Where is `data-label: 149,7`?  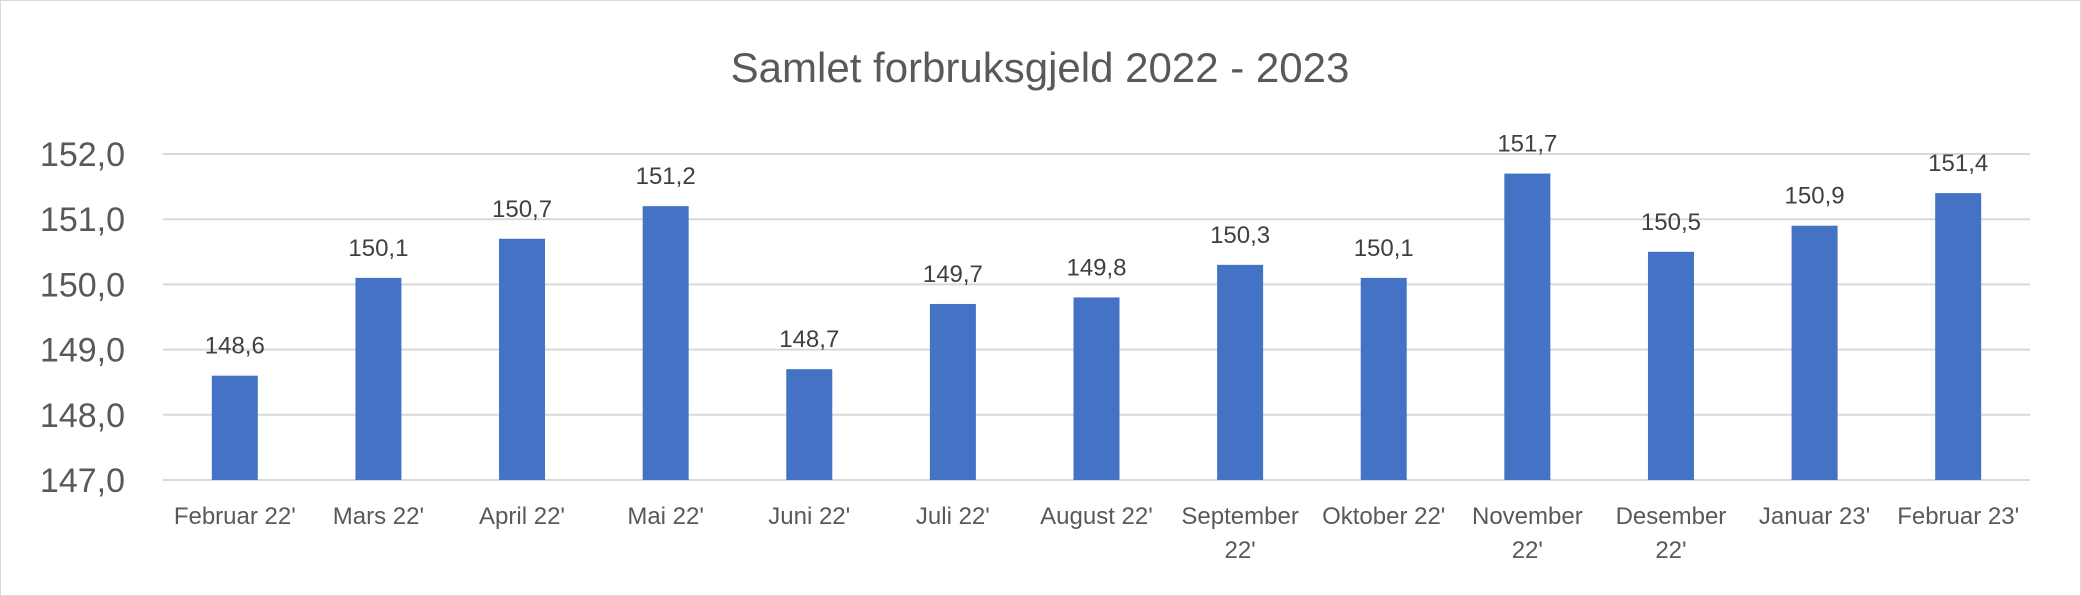 data-label: 149,7 is located at coordinates (953, 274).